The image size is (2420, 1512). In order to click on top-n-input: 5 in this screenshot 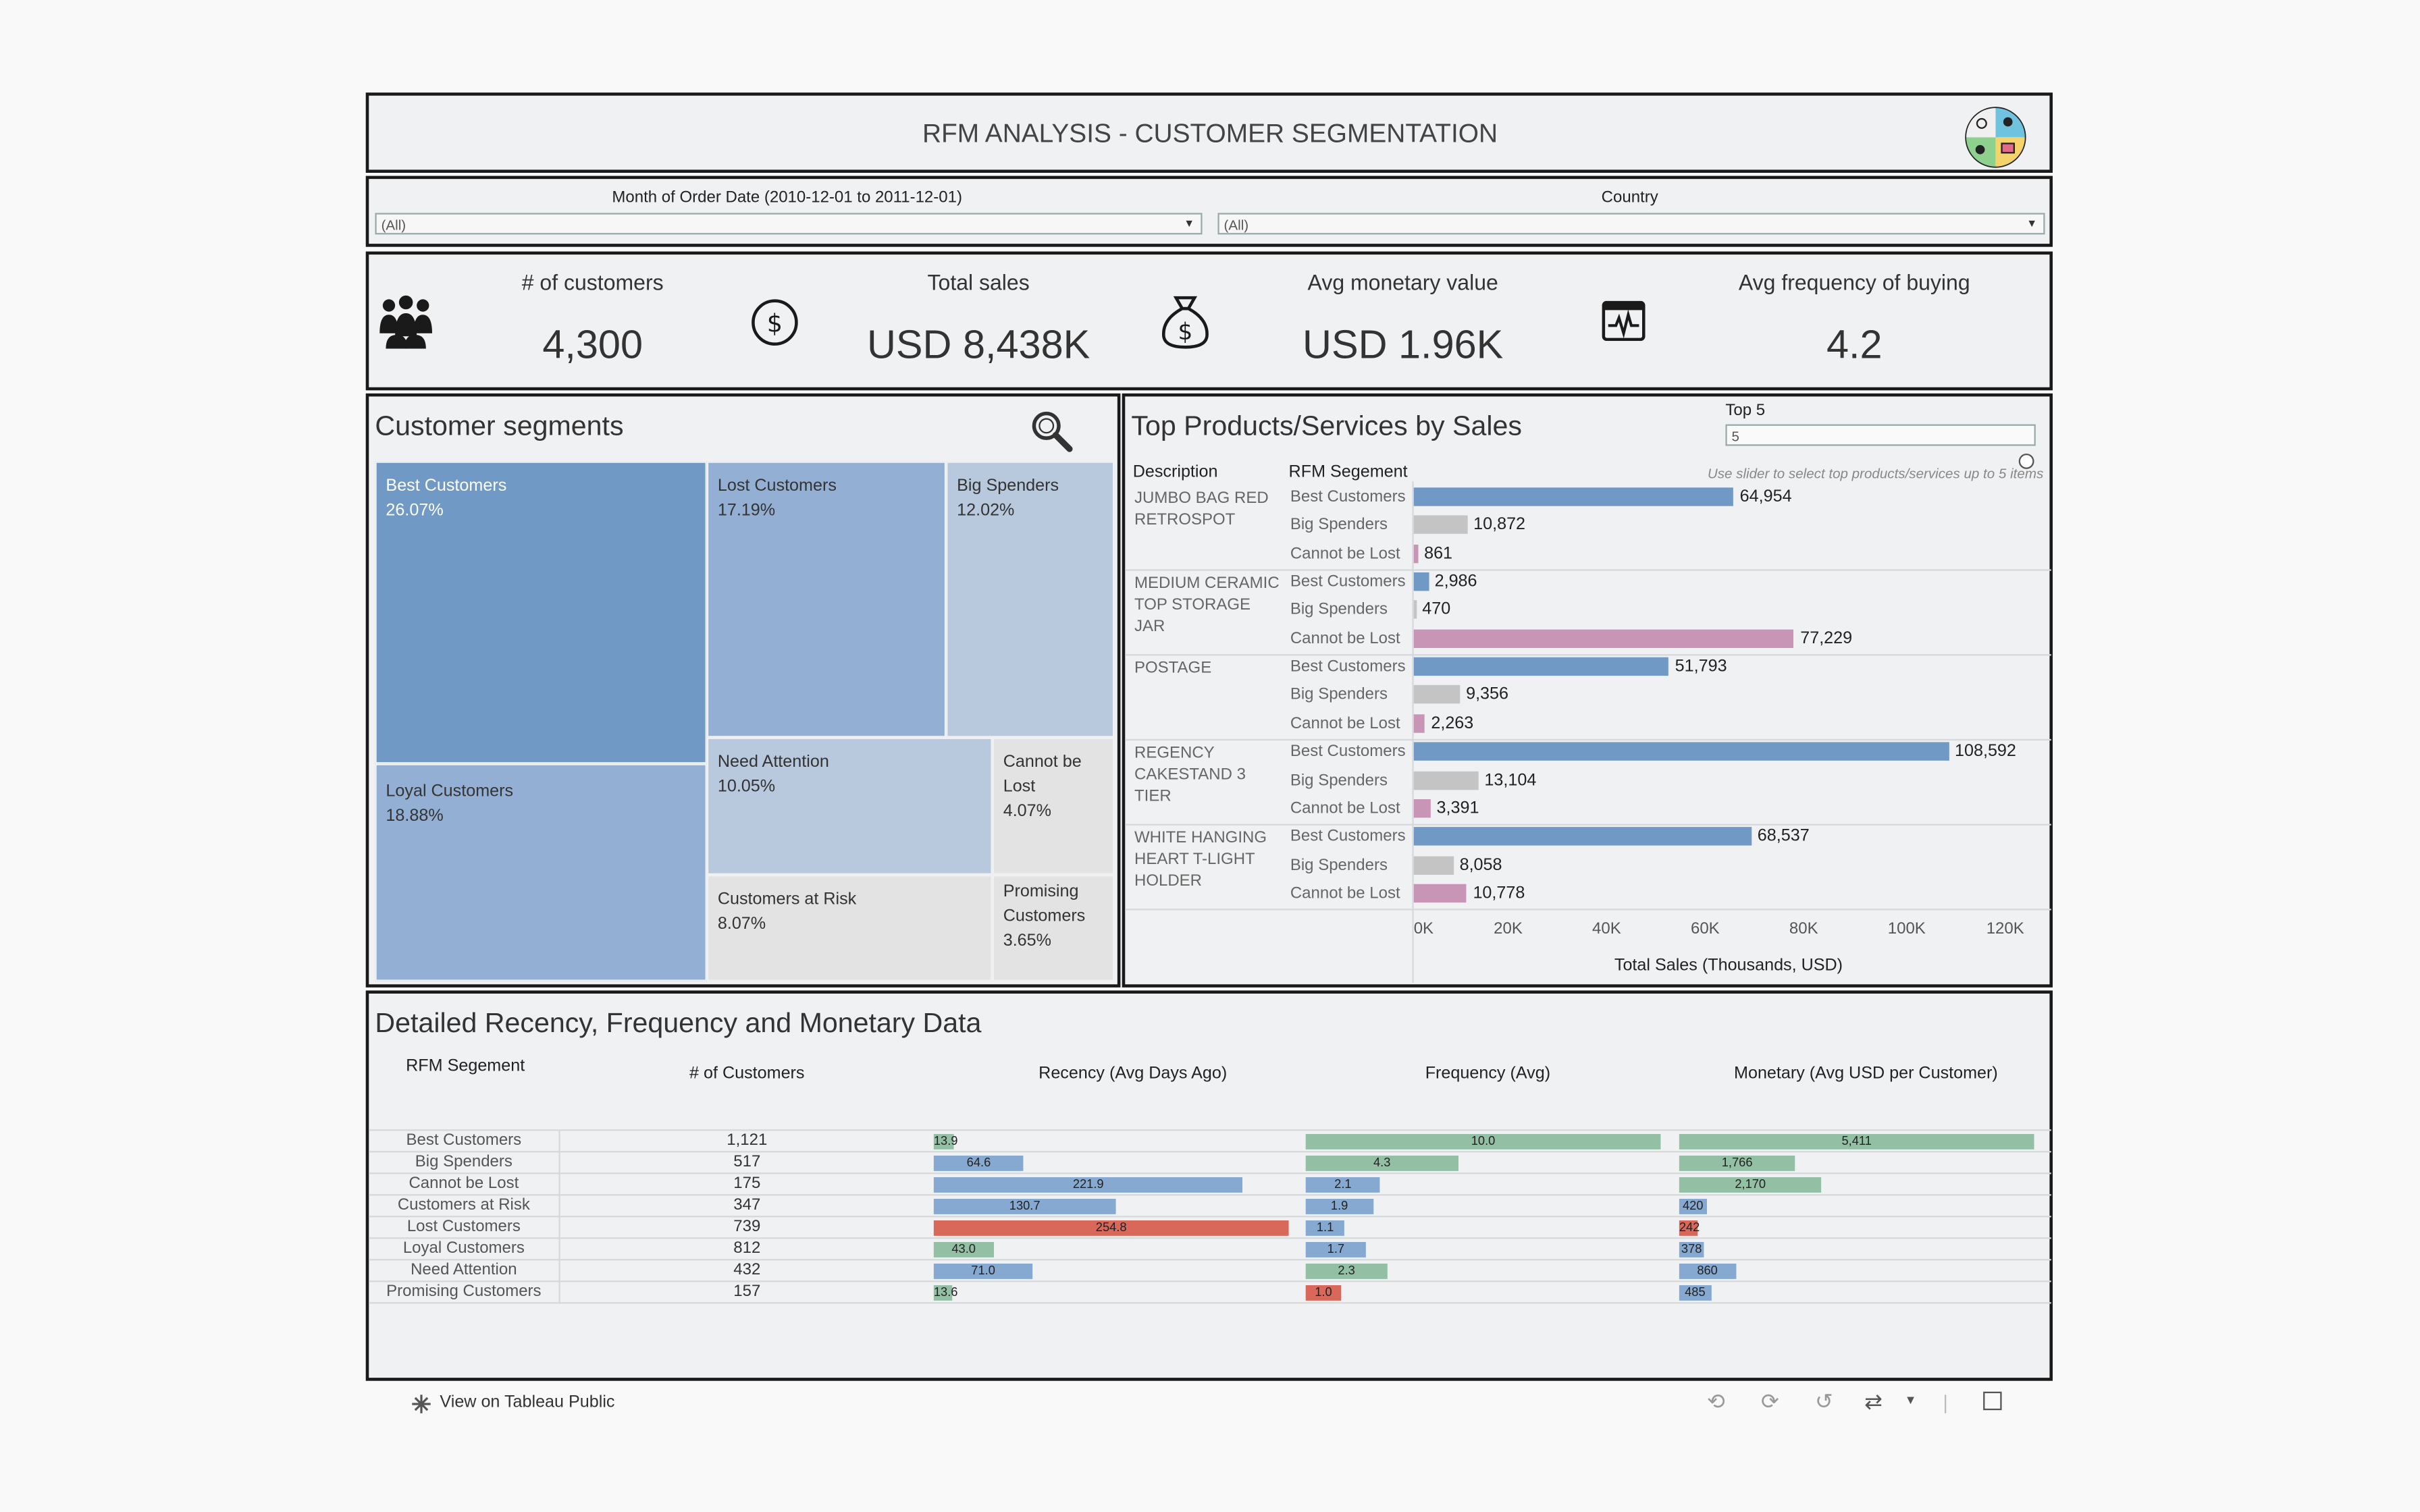, I will do `click(1880, 435)`.